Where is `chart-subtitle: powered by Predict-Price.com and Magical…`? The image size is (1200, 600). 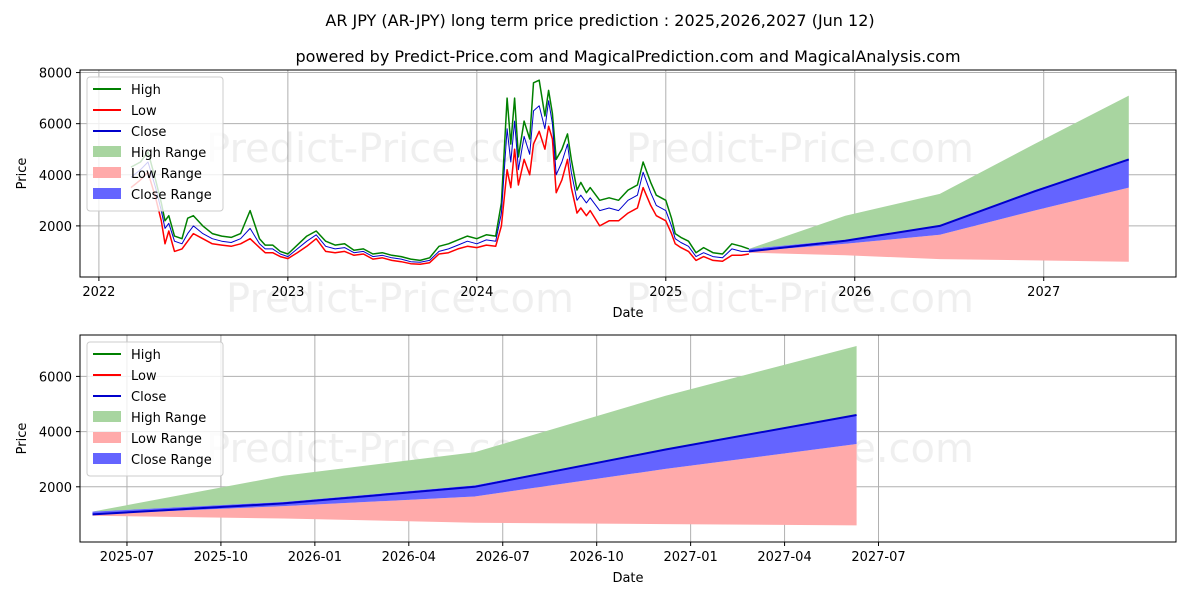
chart-subtitle: powered by Predict-Price.com and Magical… is located at coordinates (627, 56).